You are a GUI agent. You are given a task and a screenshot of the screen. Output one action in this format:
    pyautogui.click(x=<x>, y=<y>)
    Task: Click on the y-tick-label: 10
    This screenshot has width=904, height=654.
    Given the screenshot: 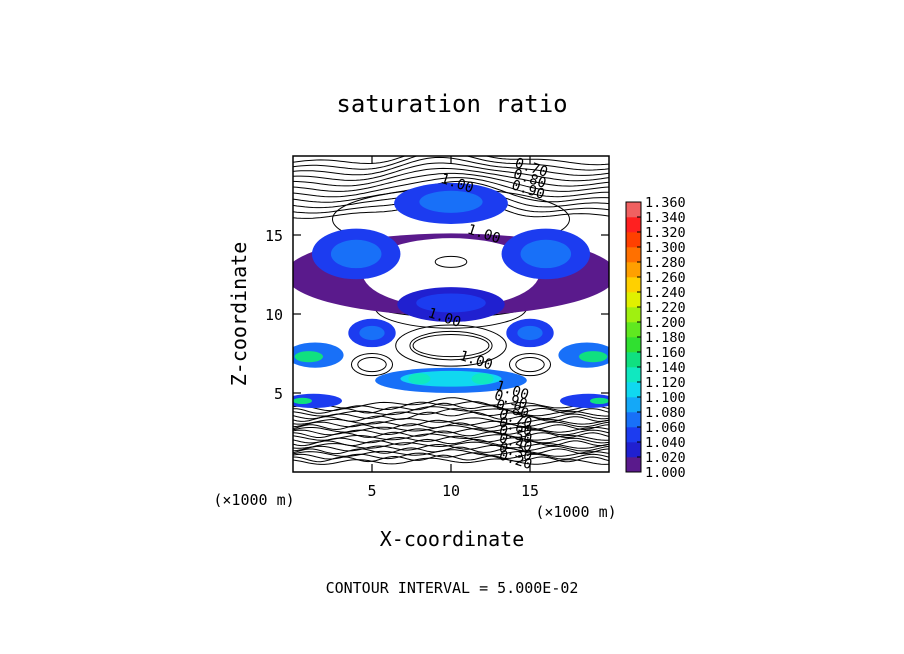 What is the action you would take?
    pyautogui.click(x=274, y=315)
    